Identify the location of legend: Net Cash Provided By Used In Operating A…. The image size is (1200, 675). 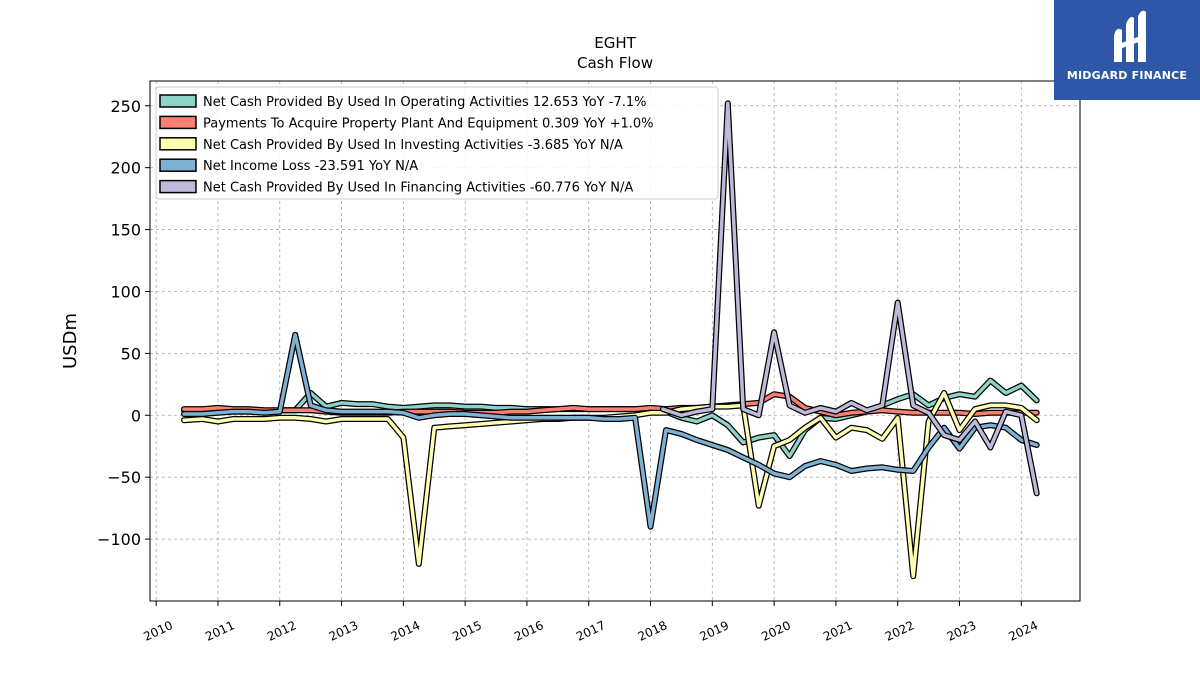
(437, 143).